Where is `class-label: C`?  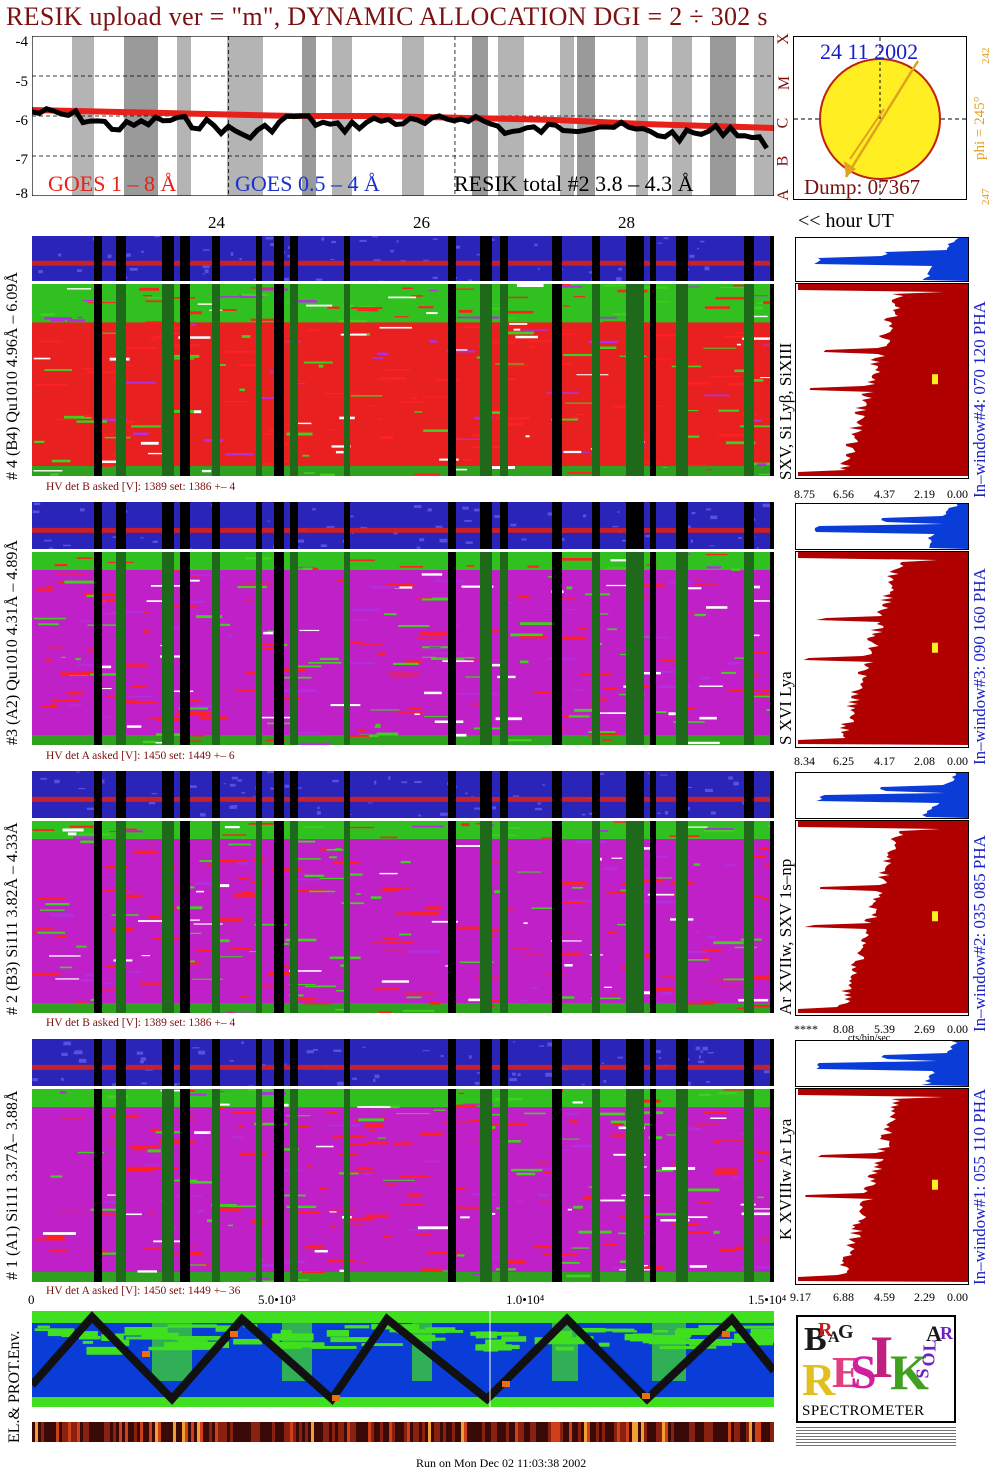 class-label: C is located at coordinates (783, 123).